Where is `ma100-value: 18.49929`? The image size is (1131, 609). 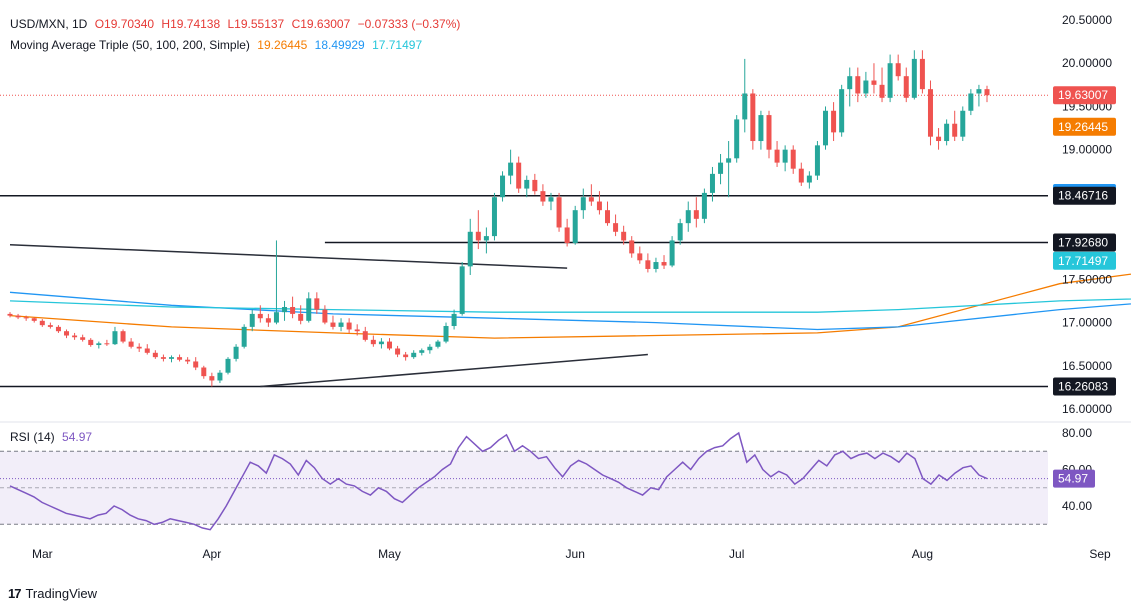 ma100-value: 18.49929 is located at coordinates (339, 45).